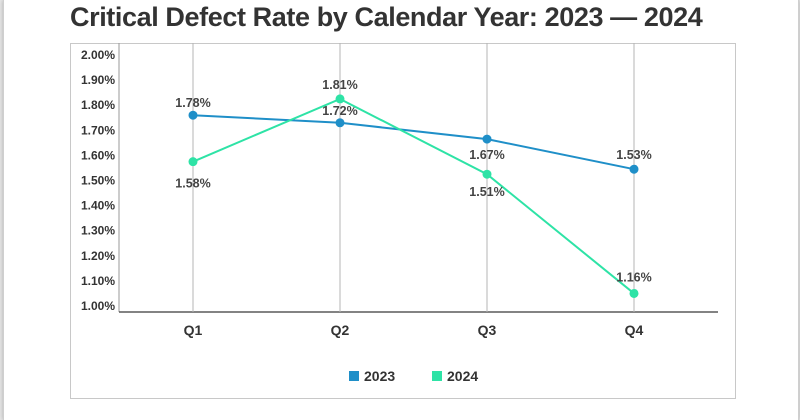 The image size is (800, 420). What do you see at coordinates (437, 376) in the screenshot?
I see `legend-swatch-2024` at bounding box center [437, 376].